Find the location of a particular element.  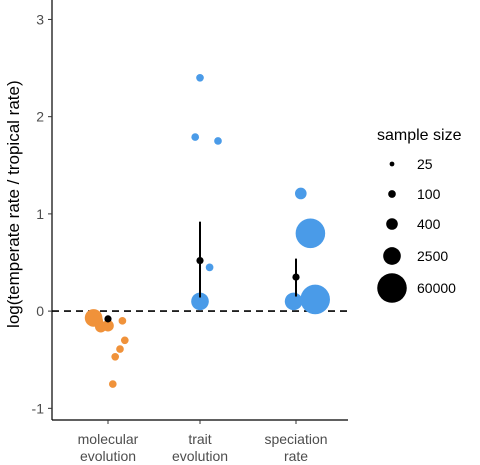

legend-label: 400 is located at coordinates (429, 224).